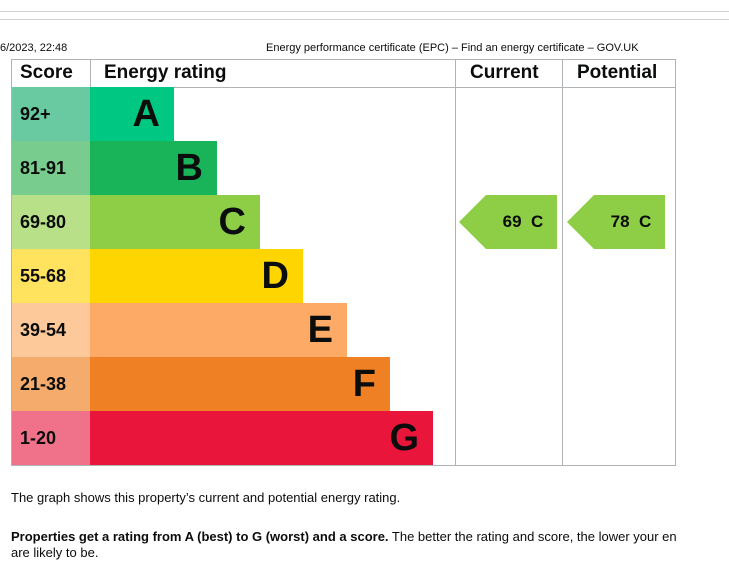 This screenshot has width=729, height=569. Describe the element at coordinates (51, 330) in the screenshot. I see `band-score: 39-54` at that location.